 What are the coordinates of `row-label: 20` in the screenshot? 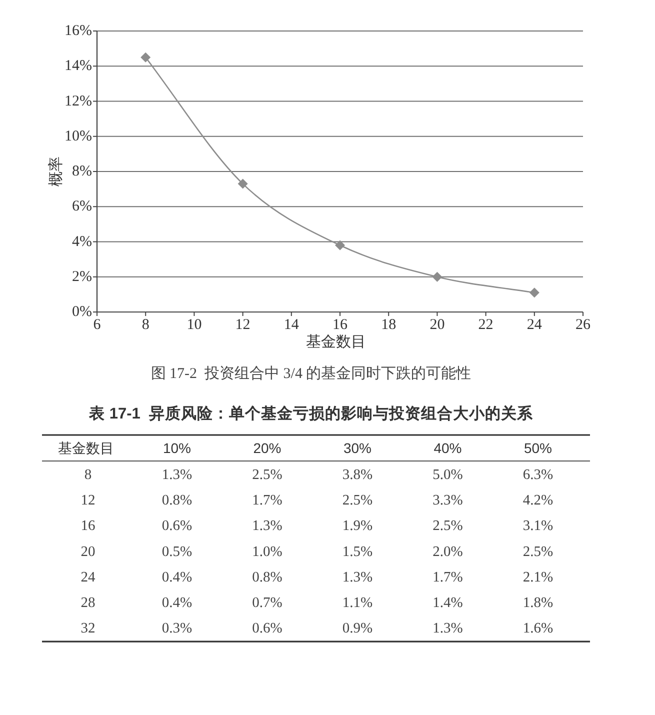 It's located at (88, 552).